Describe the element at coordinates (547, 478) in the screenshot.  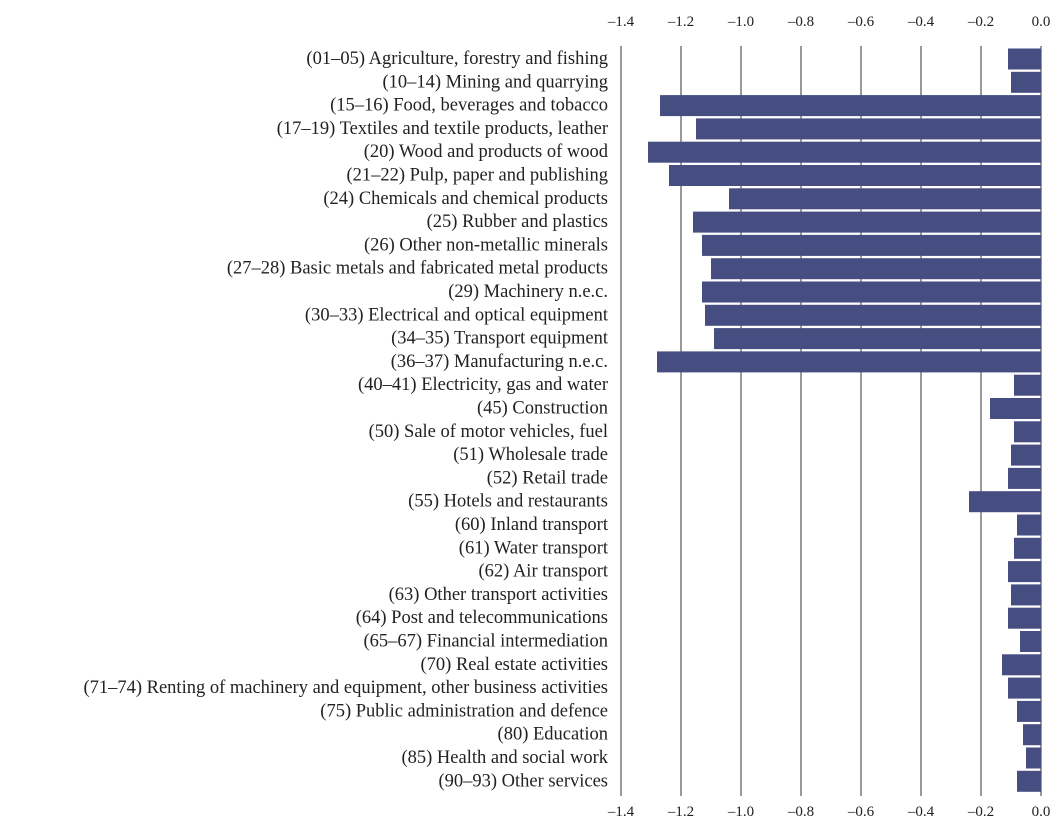
I see `category-label: (52) Retail trade` at that location.